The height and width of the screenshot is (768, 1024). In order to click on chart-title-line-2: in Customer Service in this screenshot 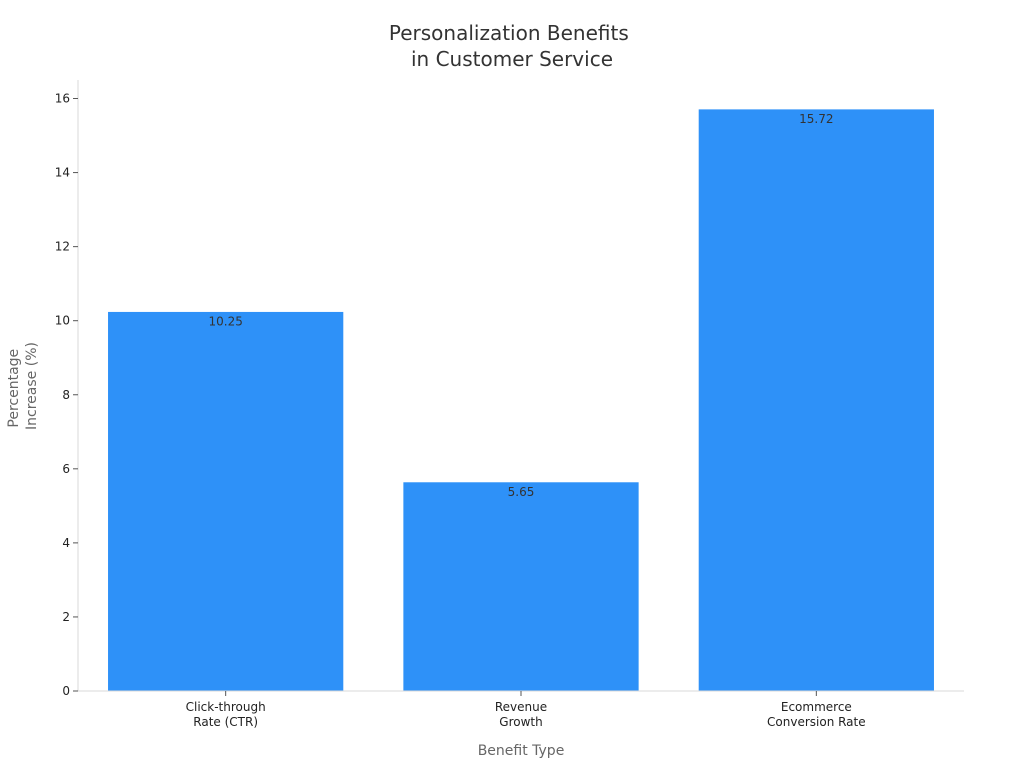, I will do `click(512, 59)`.